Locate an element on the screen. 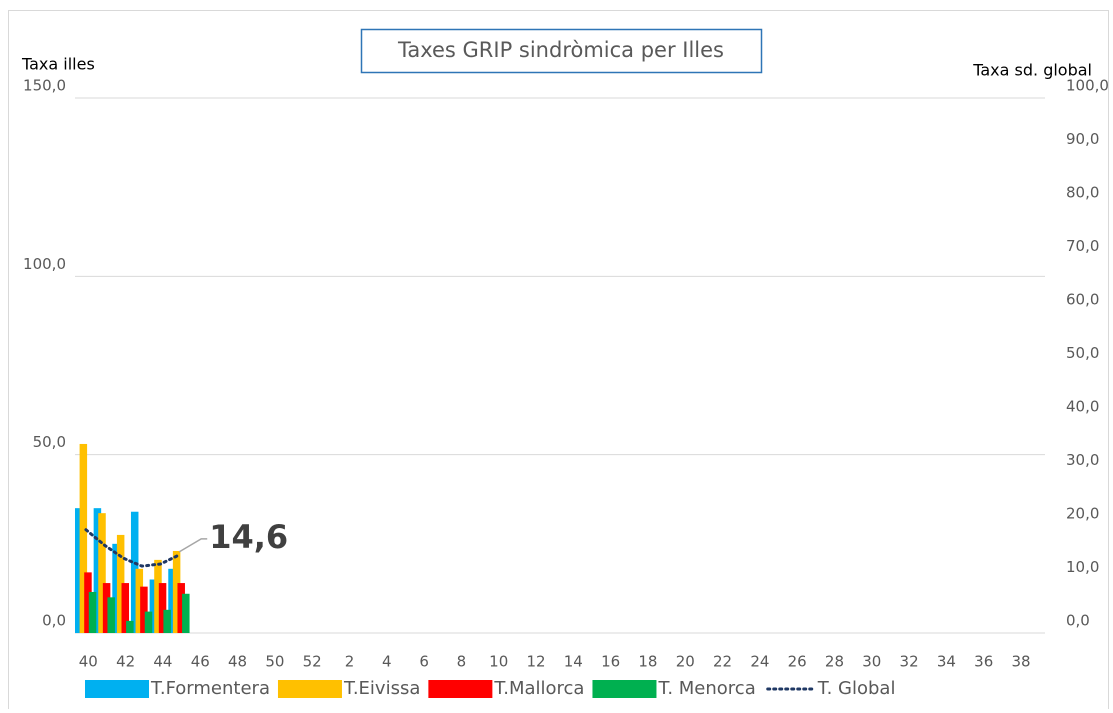 This screenshot has height=713, width=1113. y2-tick-label: 10,0 is located at coordinates (1082, 567).